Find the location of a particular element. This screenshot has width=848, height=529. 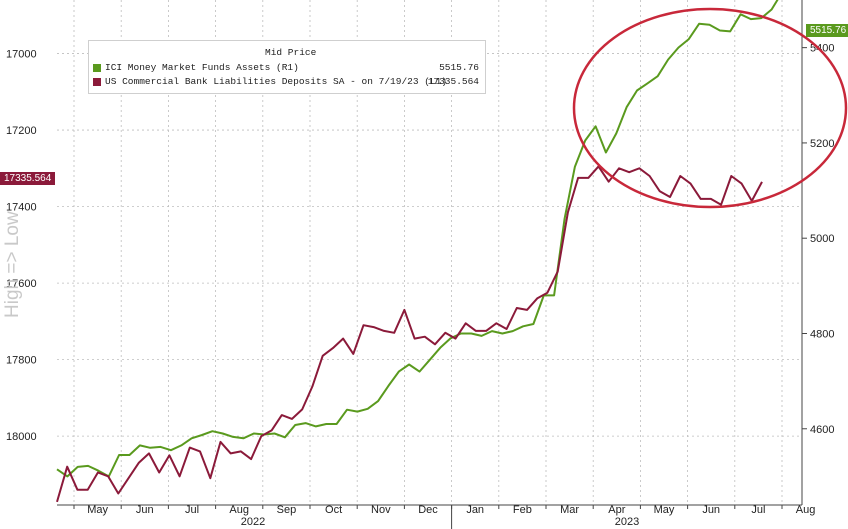

legend-swatch-green is located at coordinates (97, 68).